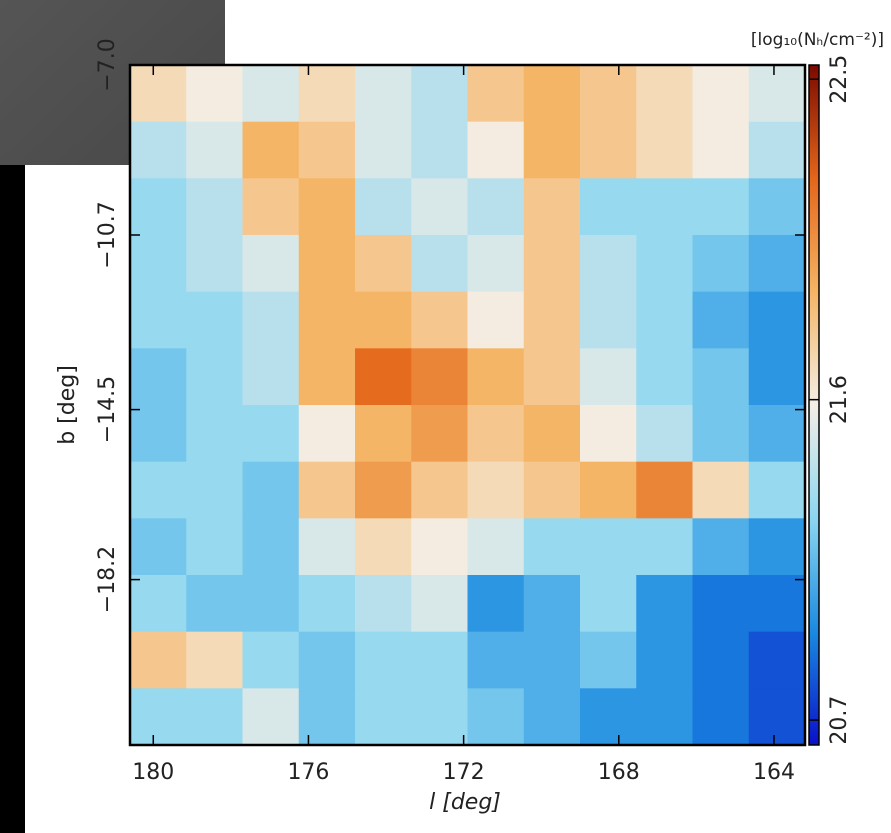 This screenshot has width=891, height=833. I want to click on x-tick-label: 172, so click(464, 772).